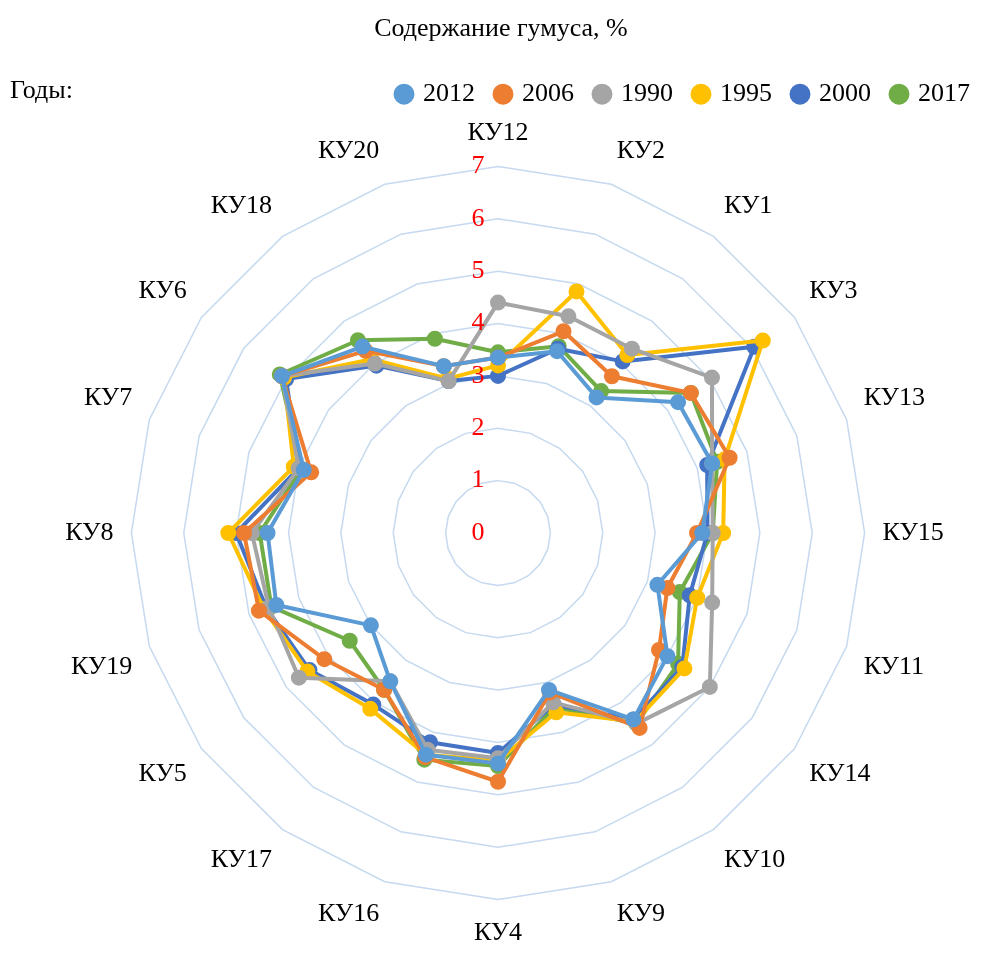 The image size is (1002, 955). I want to click on legend-label: 2017, so click(944, 93).